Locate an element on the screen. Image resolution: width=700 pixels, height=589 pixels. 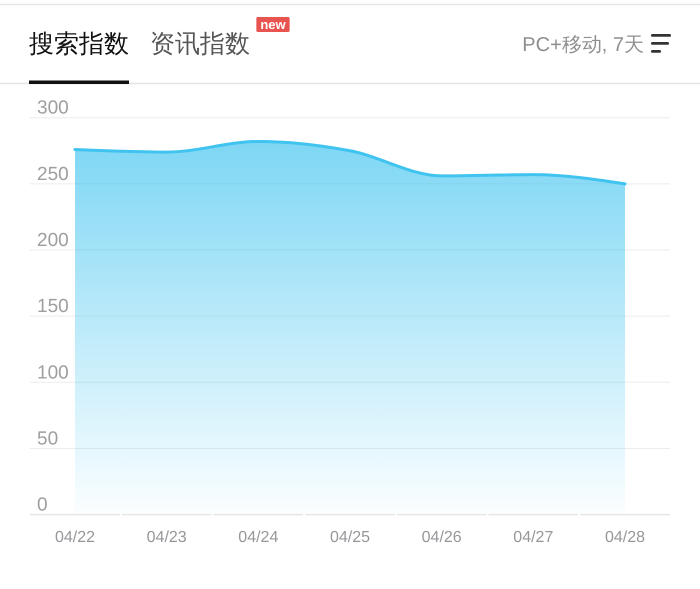
y-tick-label: 0 is located at coordinates (42, 505).